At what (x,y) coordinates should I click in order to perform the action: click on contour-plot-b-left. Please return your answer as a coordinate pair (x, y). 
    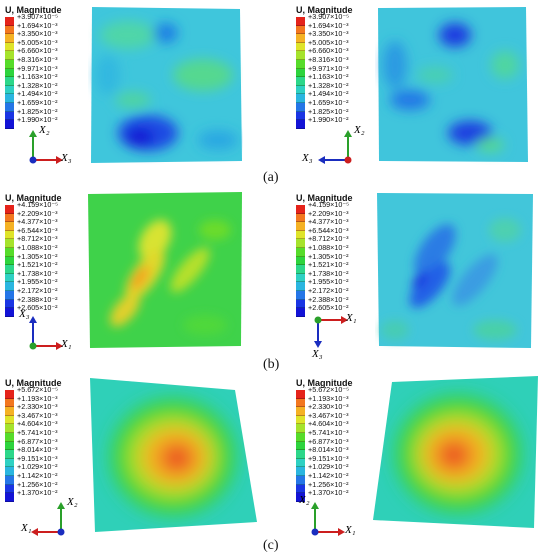
    Looking at the image, I should click on (165, 270).